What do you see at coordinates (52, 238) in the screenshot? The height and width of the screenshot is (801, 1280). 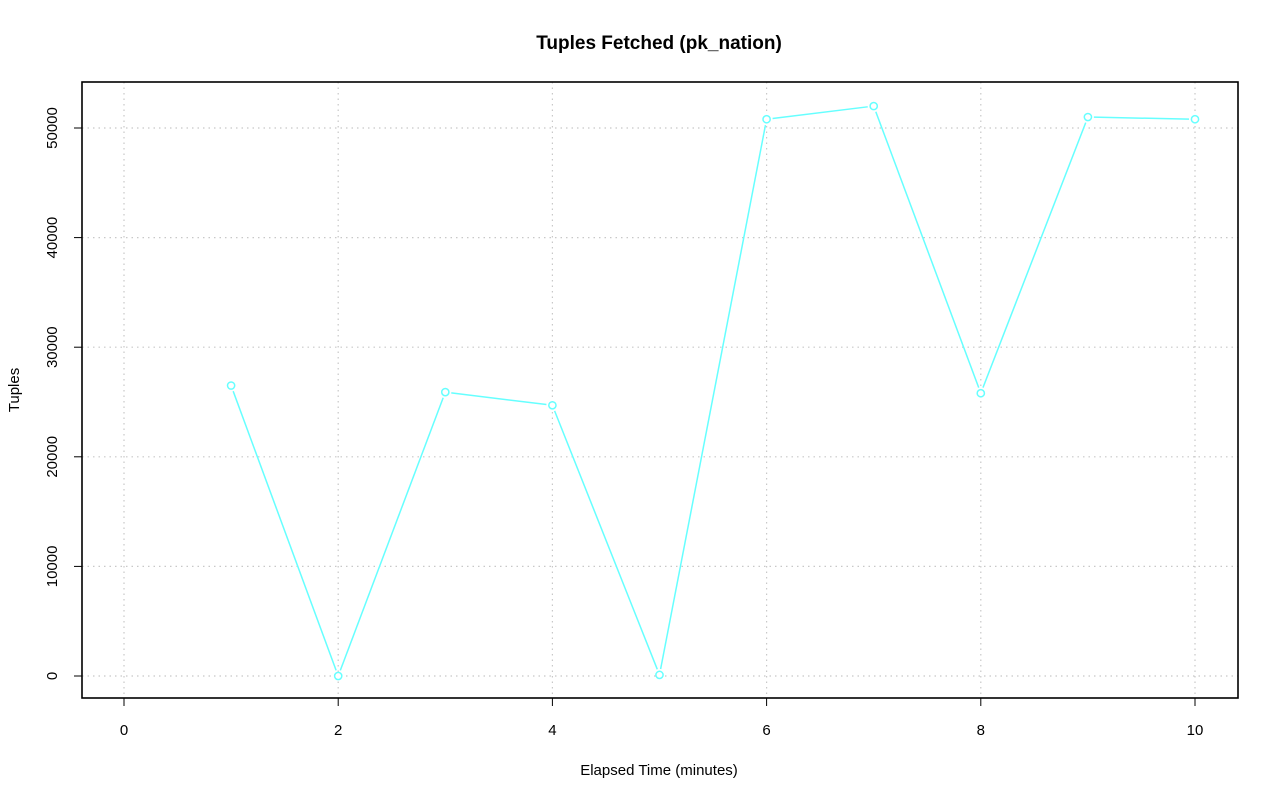 I see `y-tick-label: 40000` at bounding box center [52, 238].